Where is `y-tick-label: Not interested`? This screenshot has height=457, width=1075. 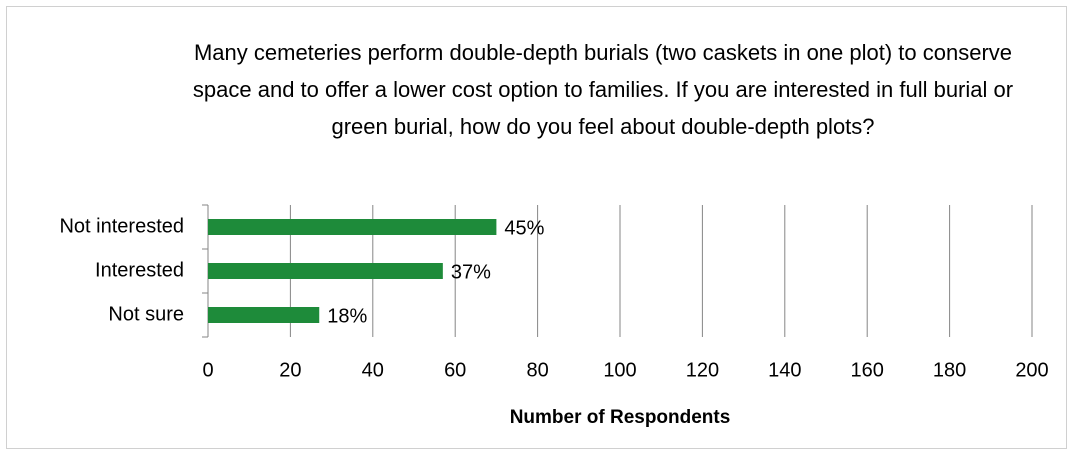 y-tick-label: Not interested is located at coordinates (121, 226).